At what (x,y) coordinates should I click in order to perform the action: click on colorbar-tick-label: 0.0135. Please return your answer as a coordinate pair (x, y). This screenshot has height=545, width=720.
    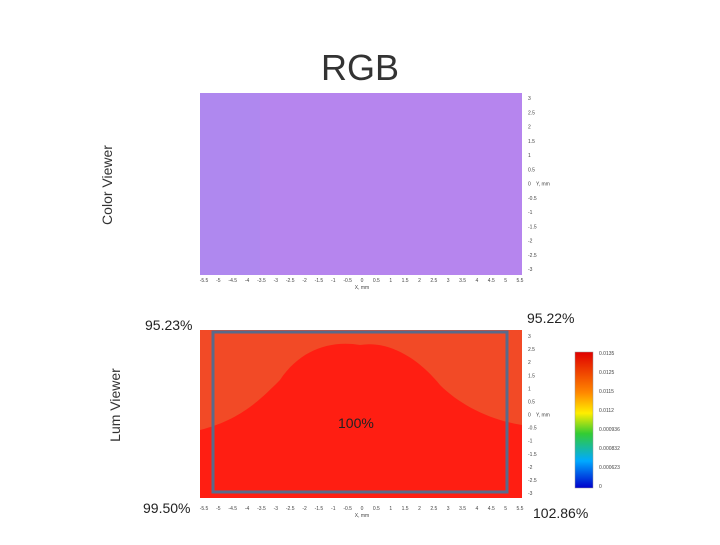
    Looking at the image, I should click on (607, 354).